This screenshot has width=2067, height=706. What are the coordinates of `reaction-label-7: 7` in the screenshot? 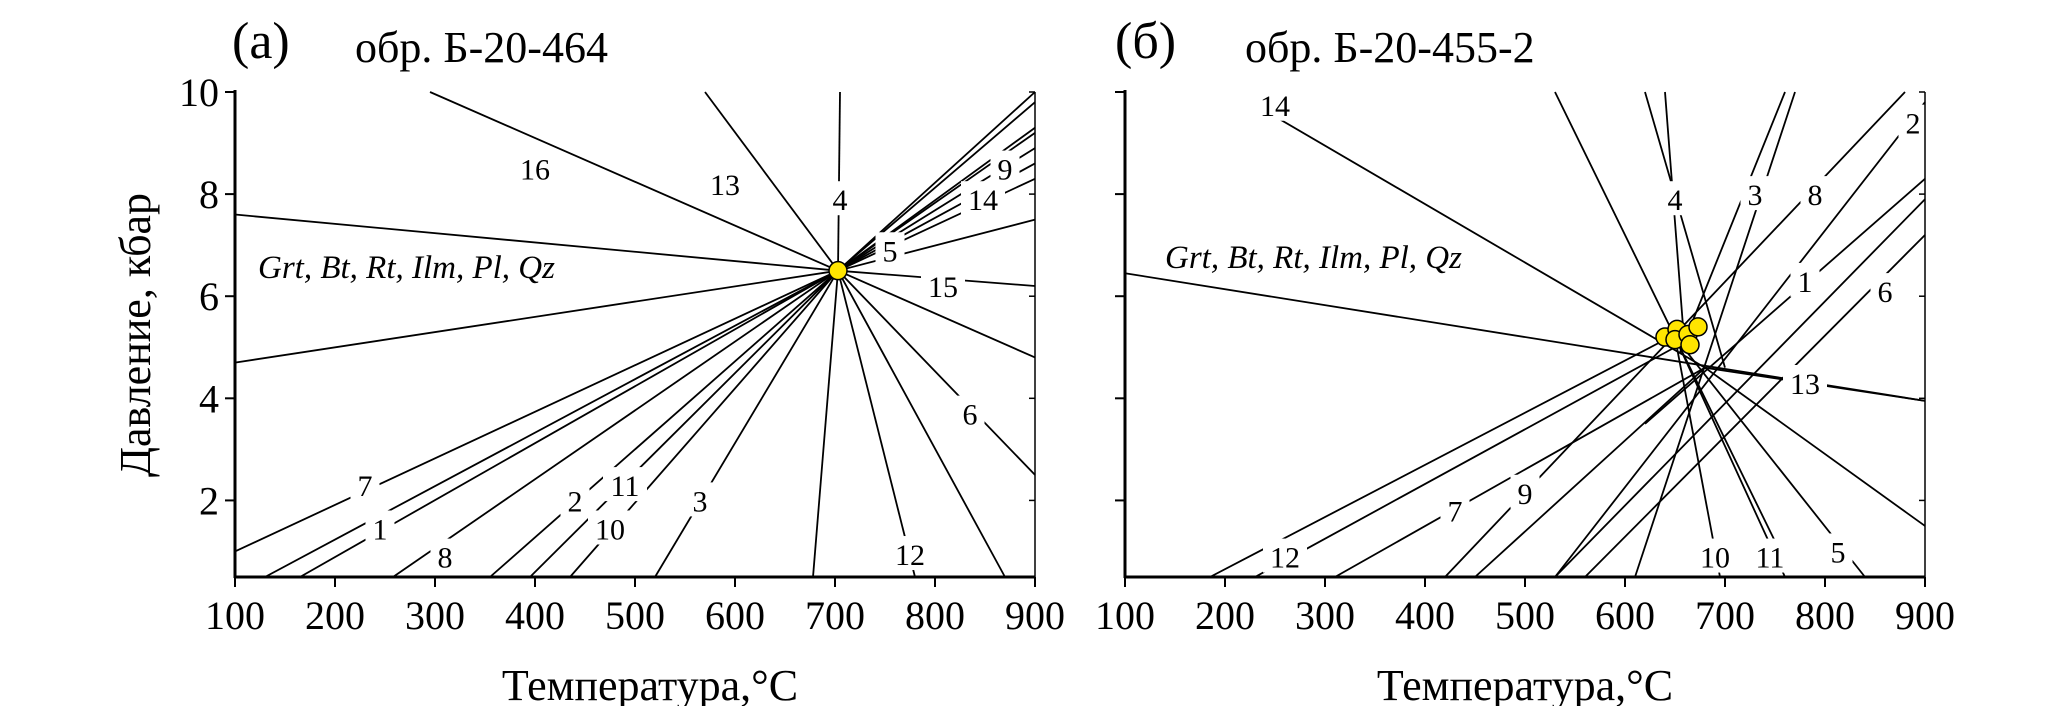 It's located at (1455, 512).